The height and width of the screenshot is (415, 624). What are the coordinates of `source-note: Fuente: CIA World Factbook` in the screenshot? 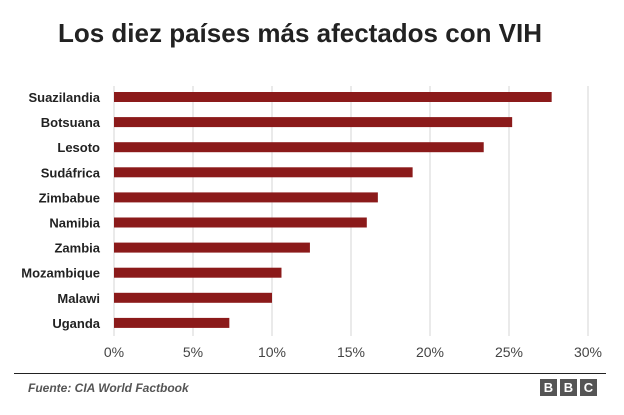 It's located at (108, 388).